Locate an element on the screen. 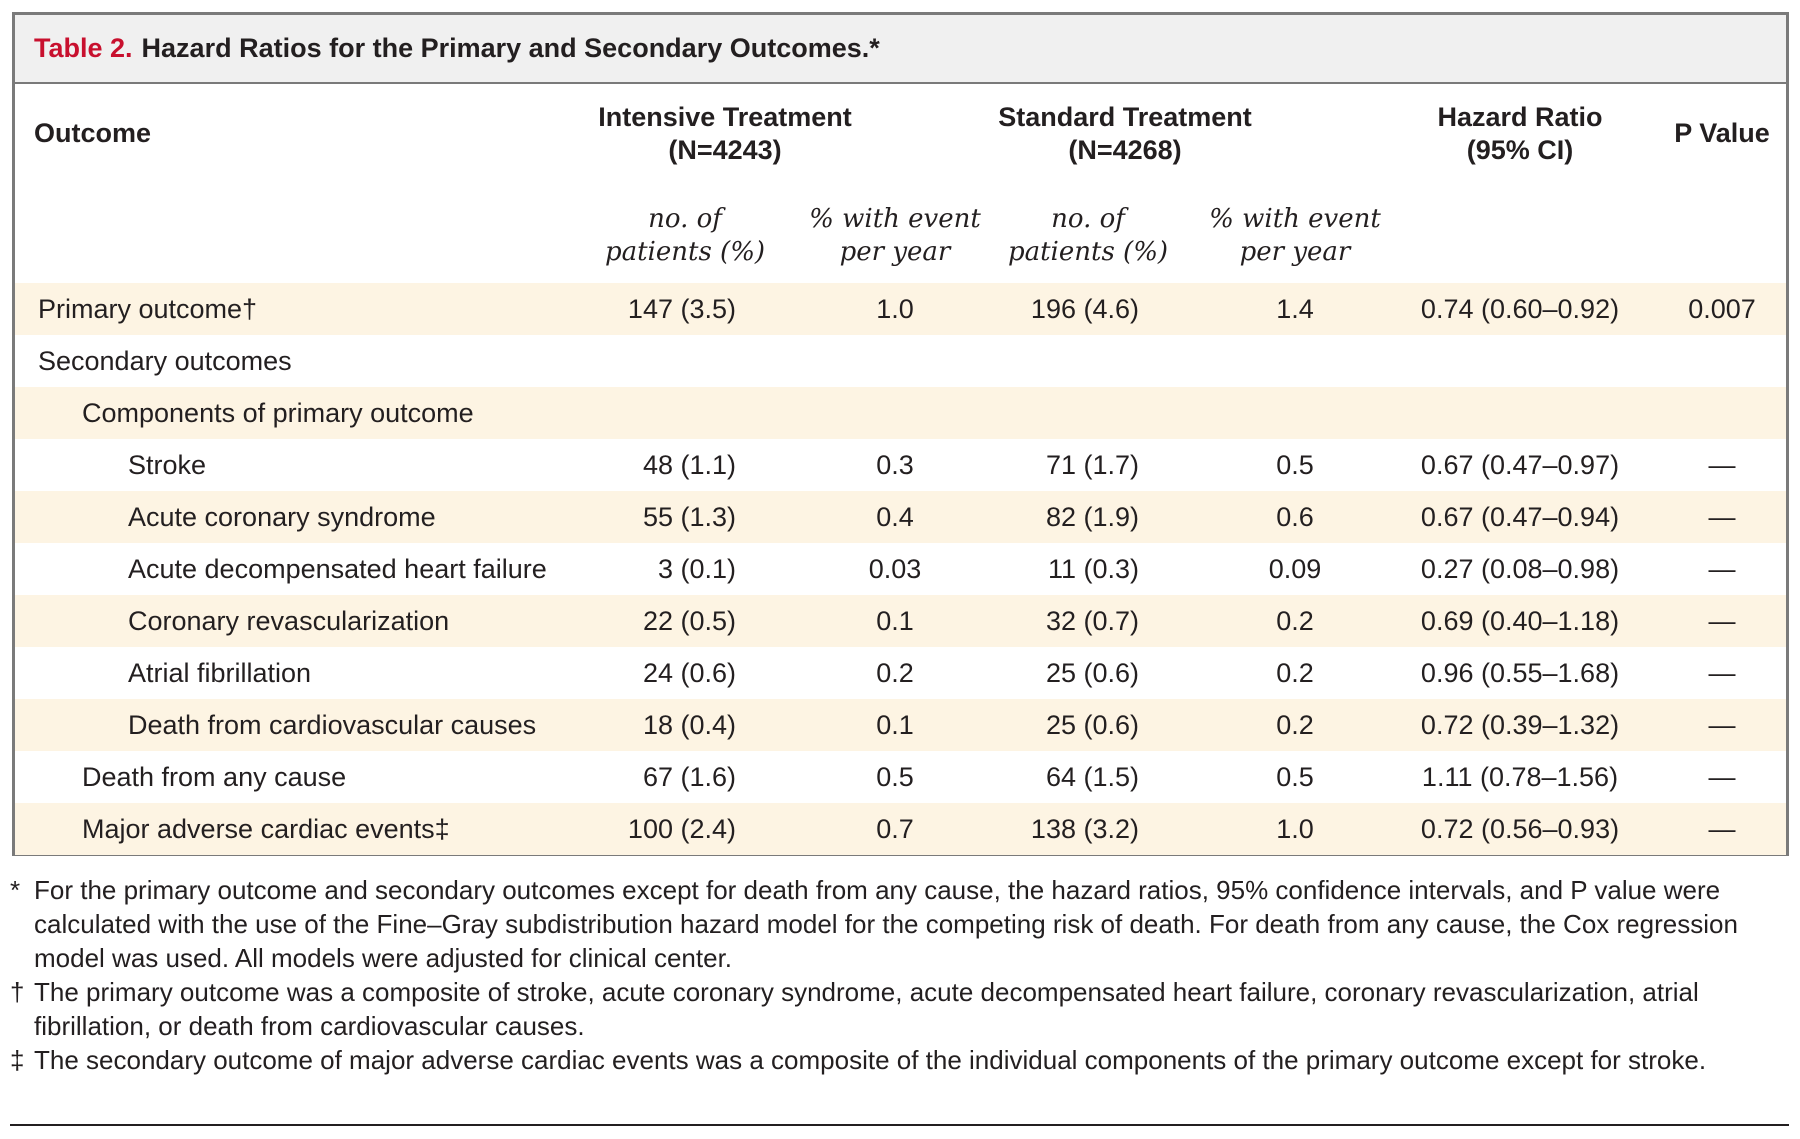 This screenshot has width=1800, height=1139. row-hazard-ratio: 0.69 (0.40–1.18) is located at coordinates (1520, 621).